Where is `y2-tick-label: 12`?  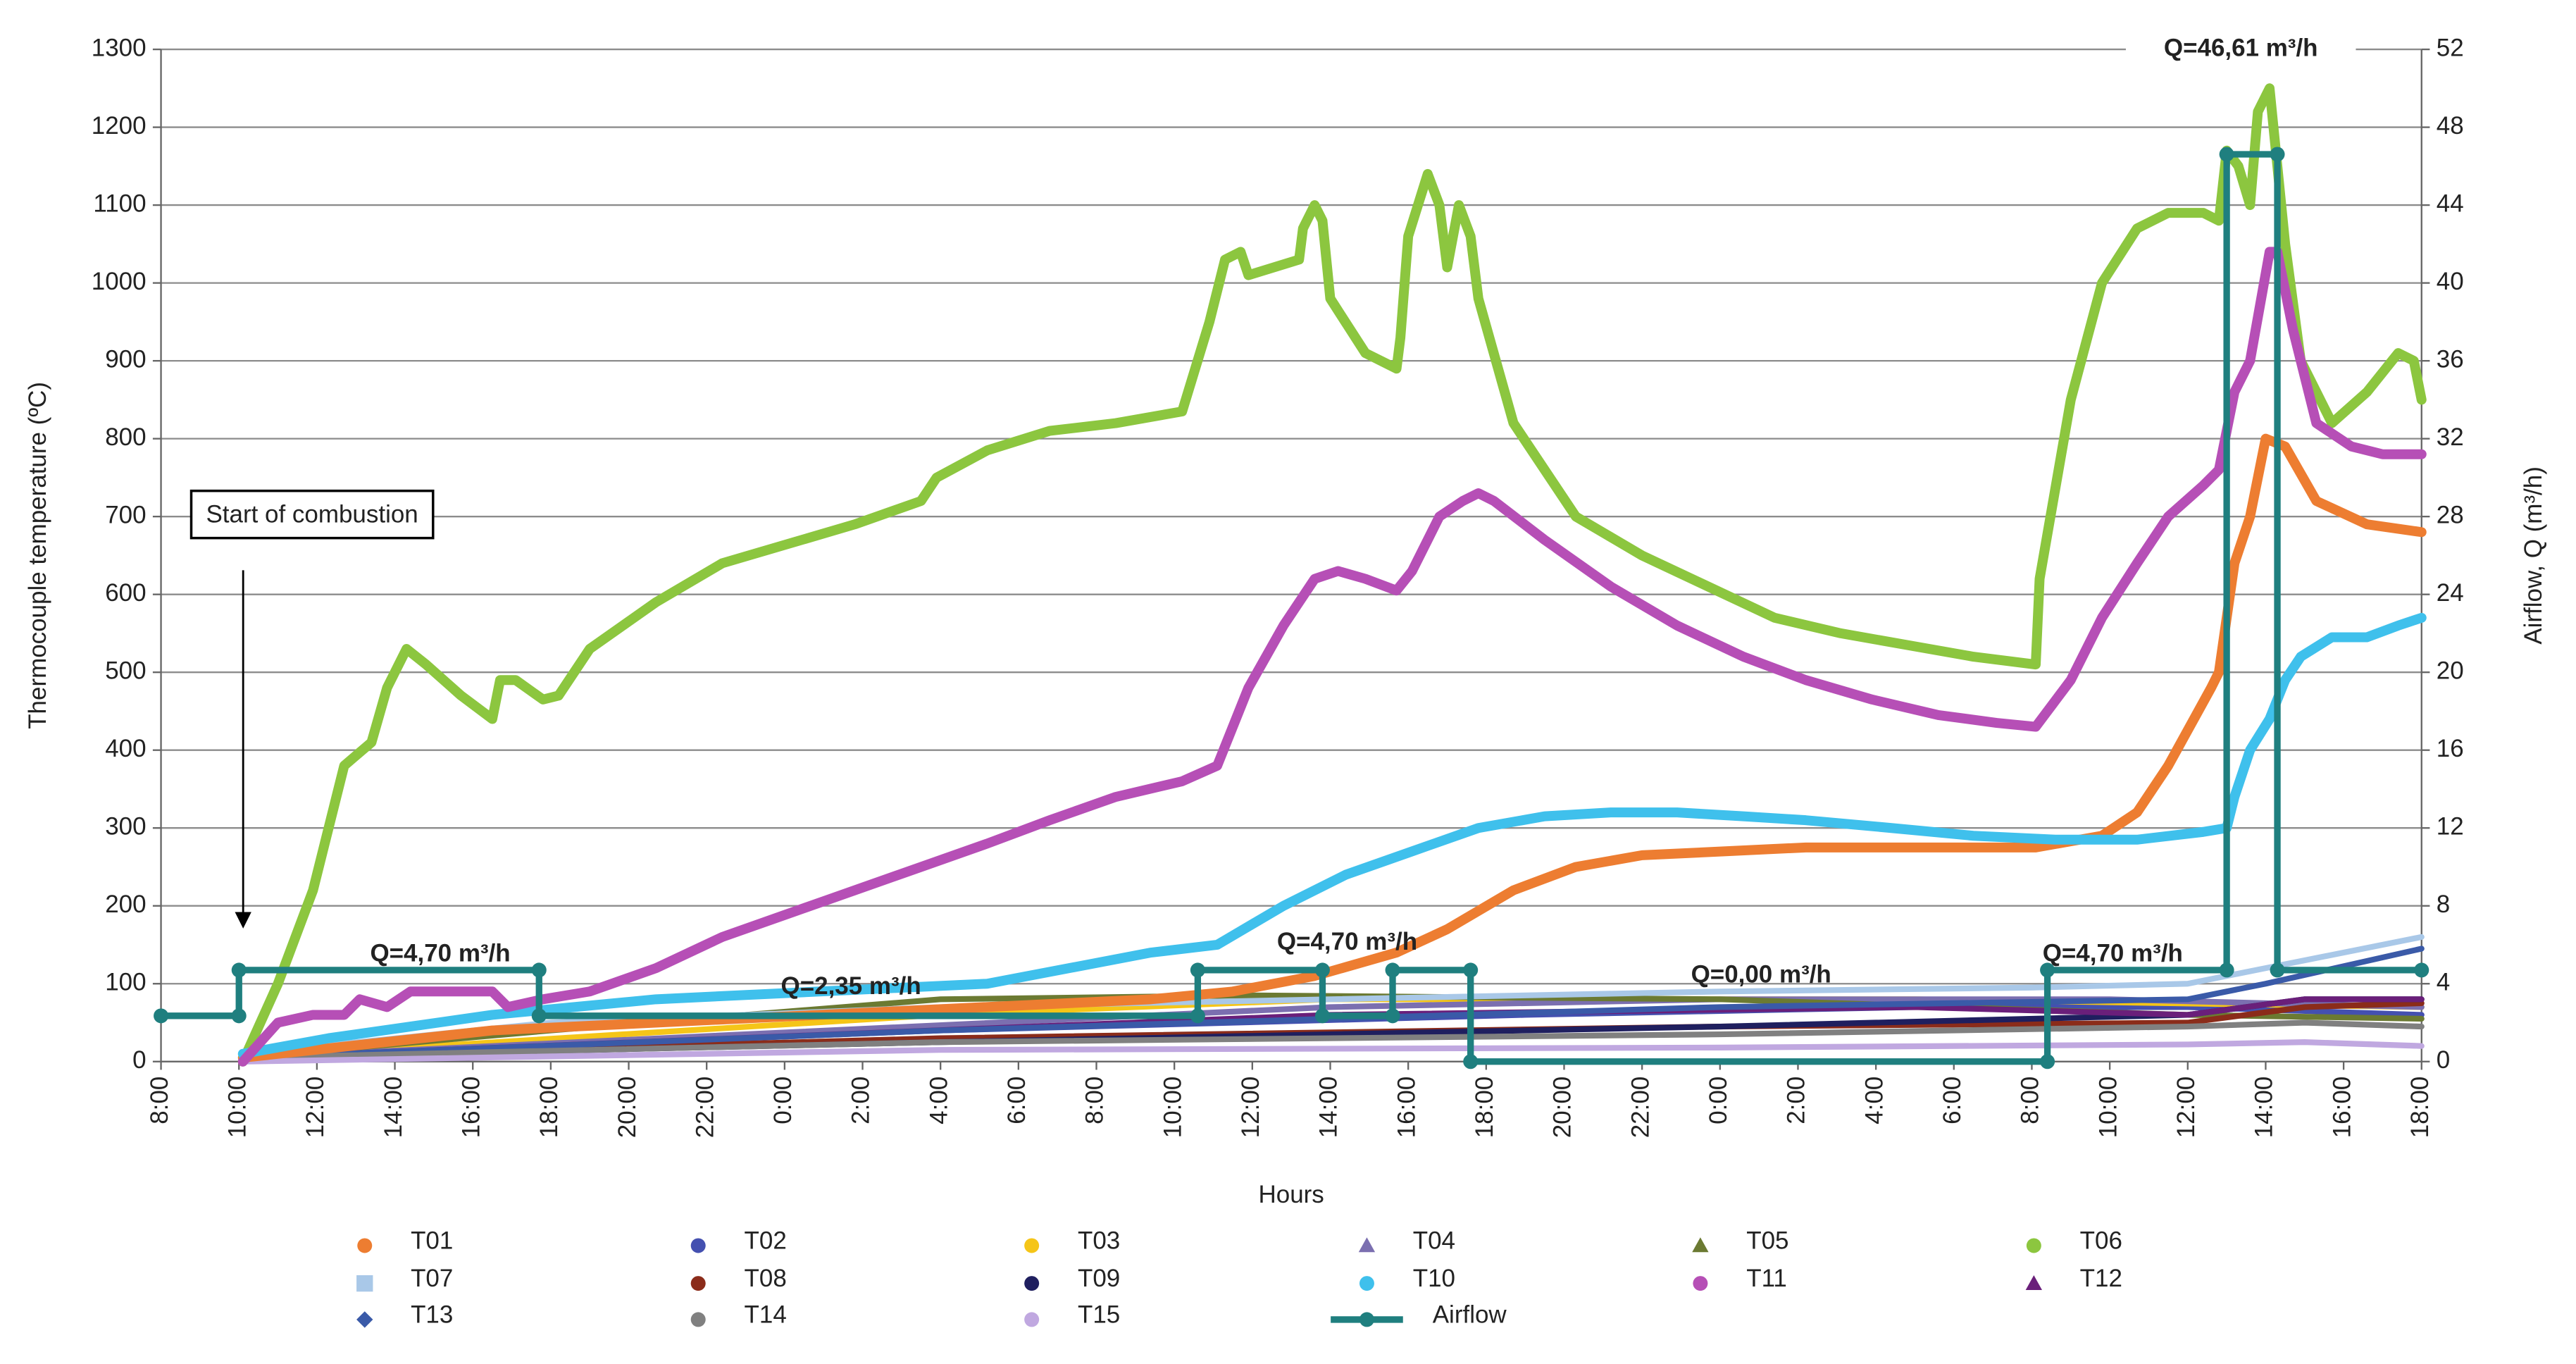
y2-tick-label: 12 is located at coordinates (2450, 826).